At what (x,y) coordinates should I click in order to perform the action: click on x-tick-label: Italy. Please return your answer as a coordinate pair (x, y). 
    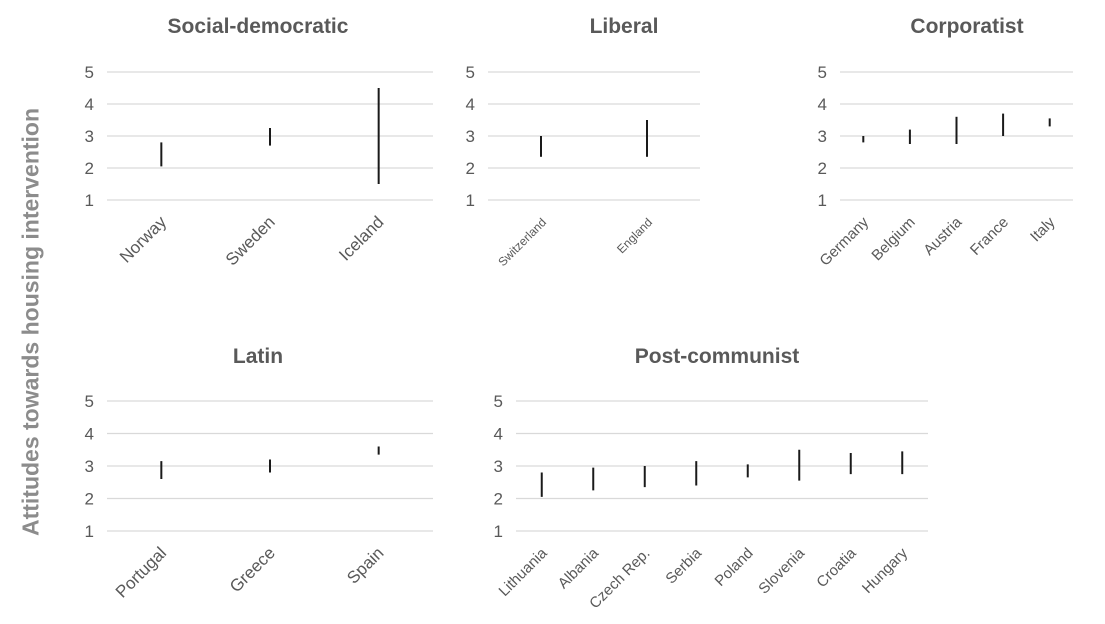
    Looking at the image, I should click on (1043, 229).